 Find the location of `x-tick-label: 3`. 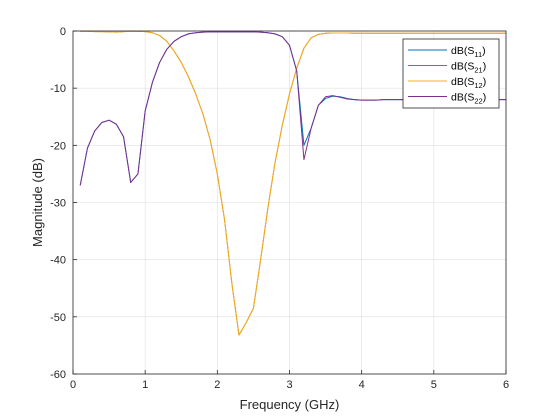

x-tick-label: 3 is located at coordinates (289, 385).